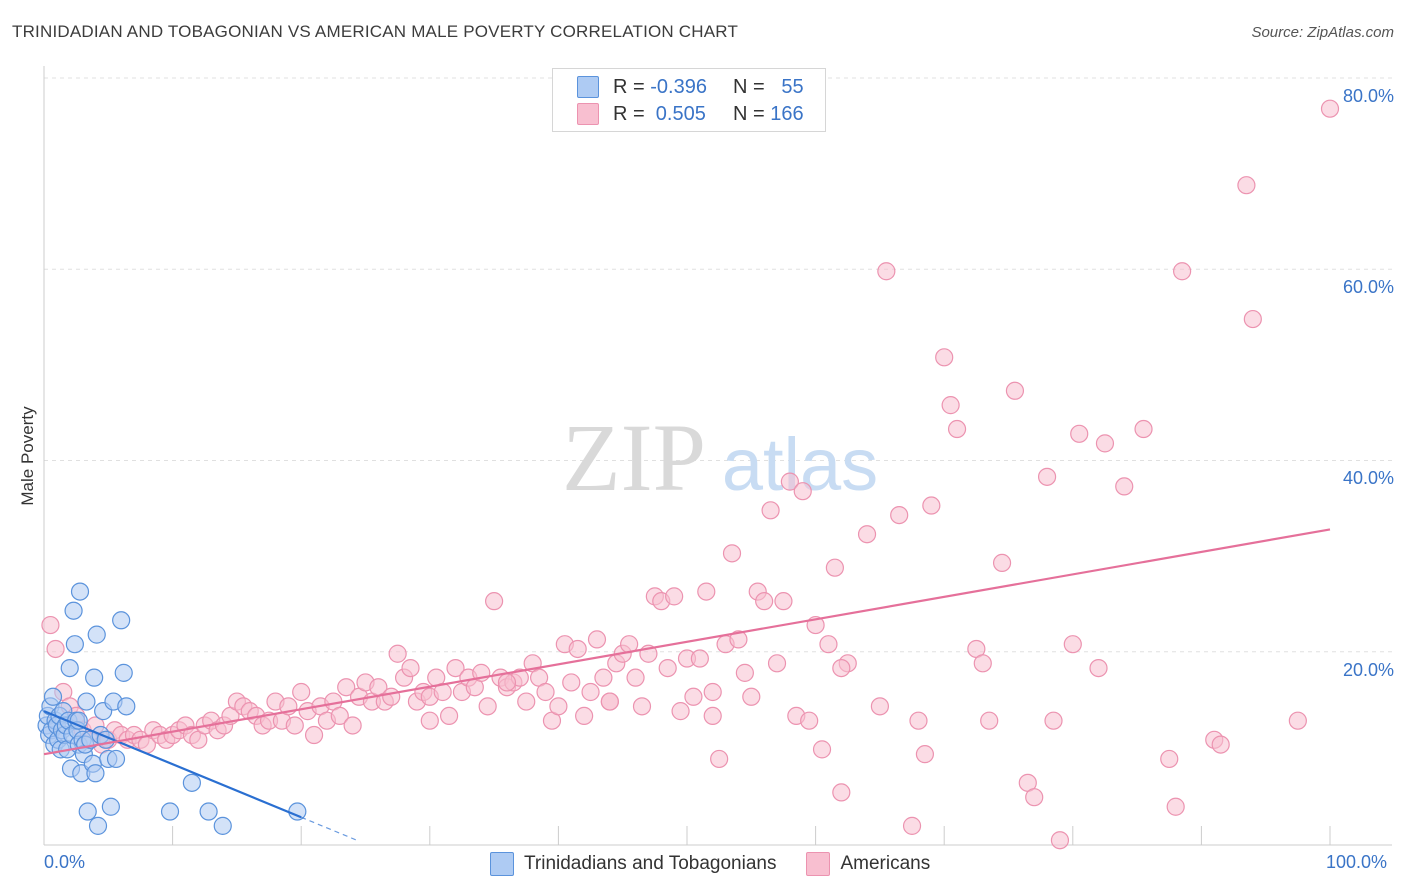 This screenshot has width=1406, height=892. Describe the element at coordinates (678, 113) in the screenshot. I see `legend-r-value: 0.505` at that location.